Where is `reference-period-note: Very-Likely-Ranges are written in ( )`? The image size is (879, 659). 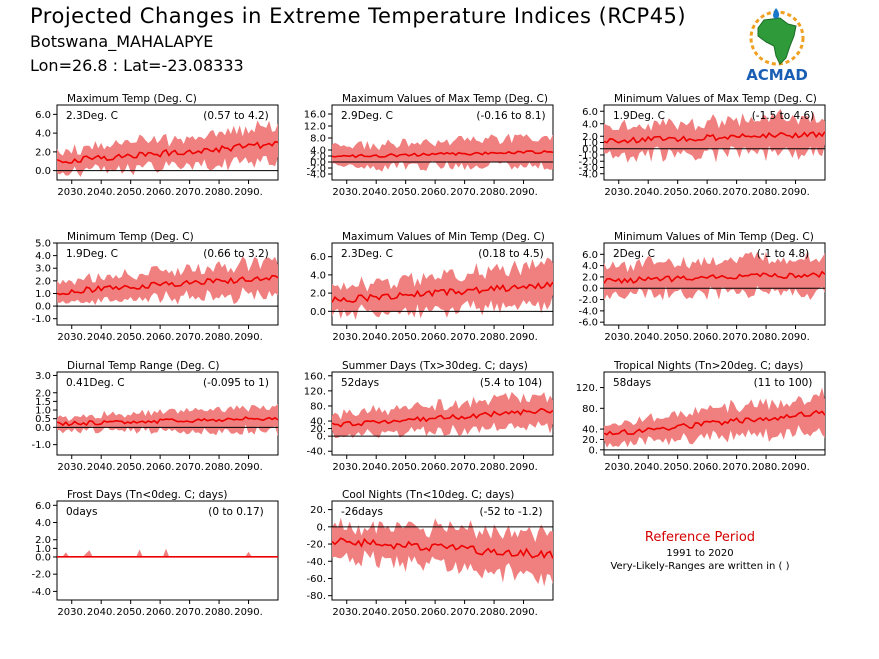
reference-period-note: Very-Likely-Ranges are written in ( ) is located at coordinates (700, 566).